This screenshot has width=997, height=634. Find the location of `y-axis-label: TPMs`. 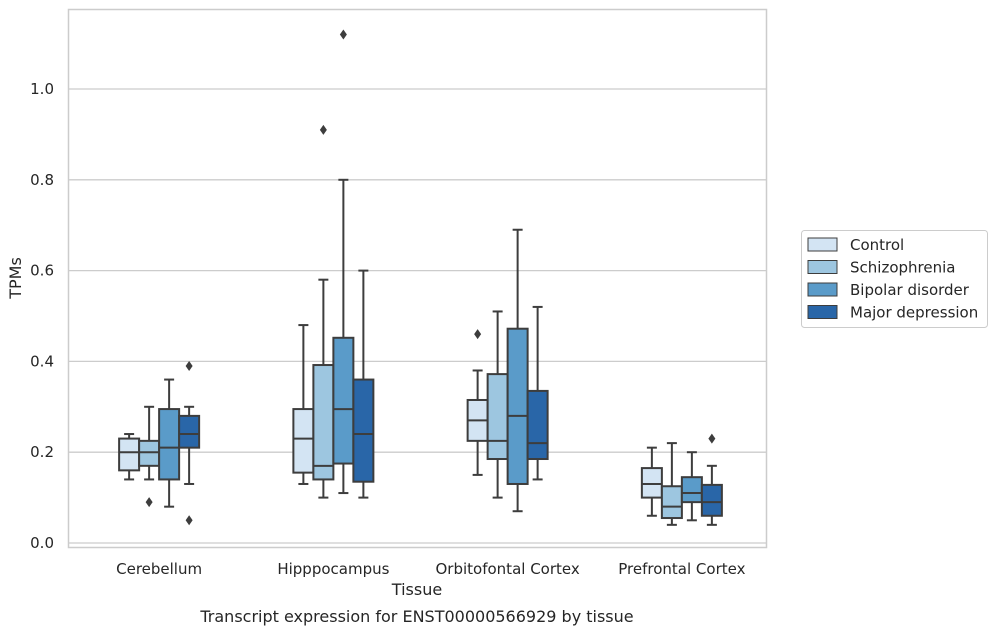

y-axis-label: TPMs is located at coordinates (15, 278).